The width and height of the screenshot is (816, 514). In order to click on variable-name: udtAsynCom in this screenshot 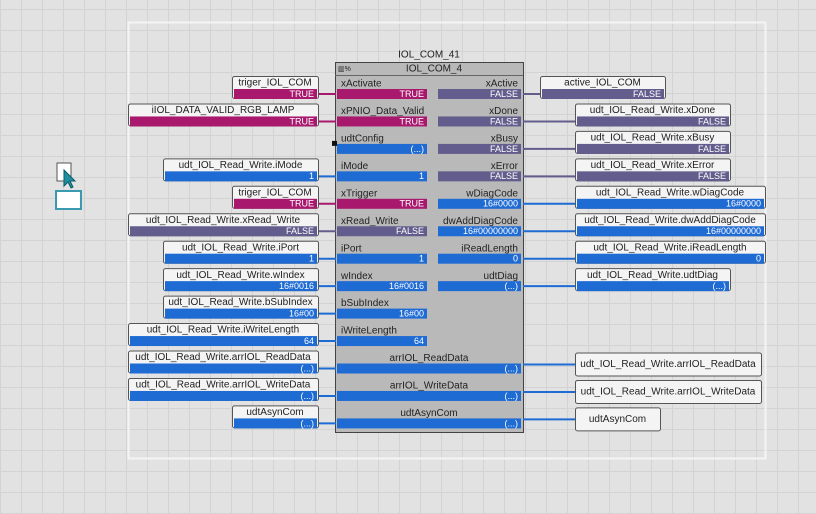, I will do `click(617, 419)`.